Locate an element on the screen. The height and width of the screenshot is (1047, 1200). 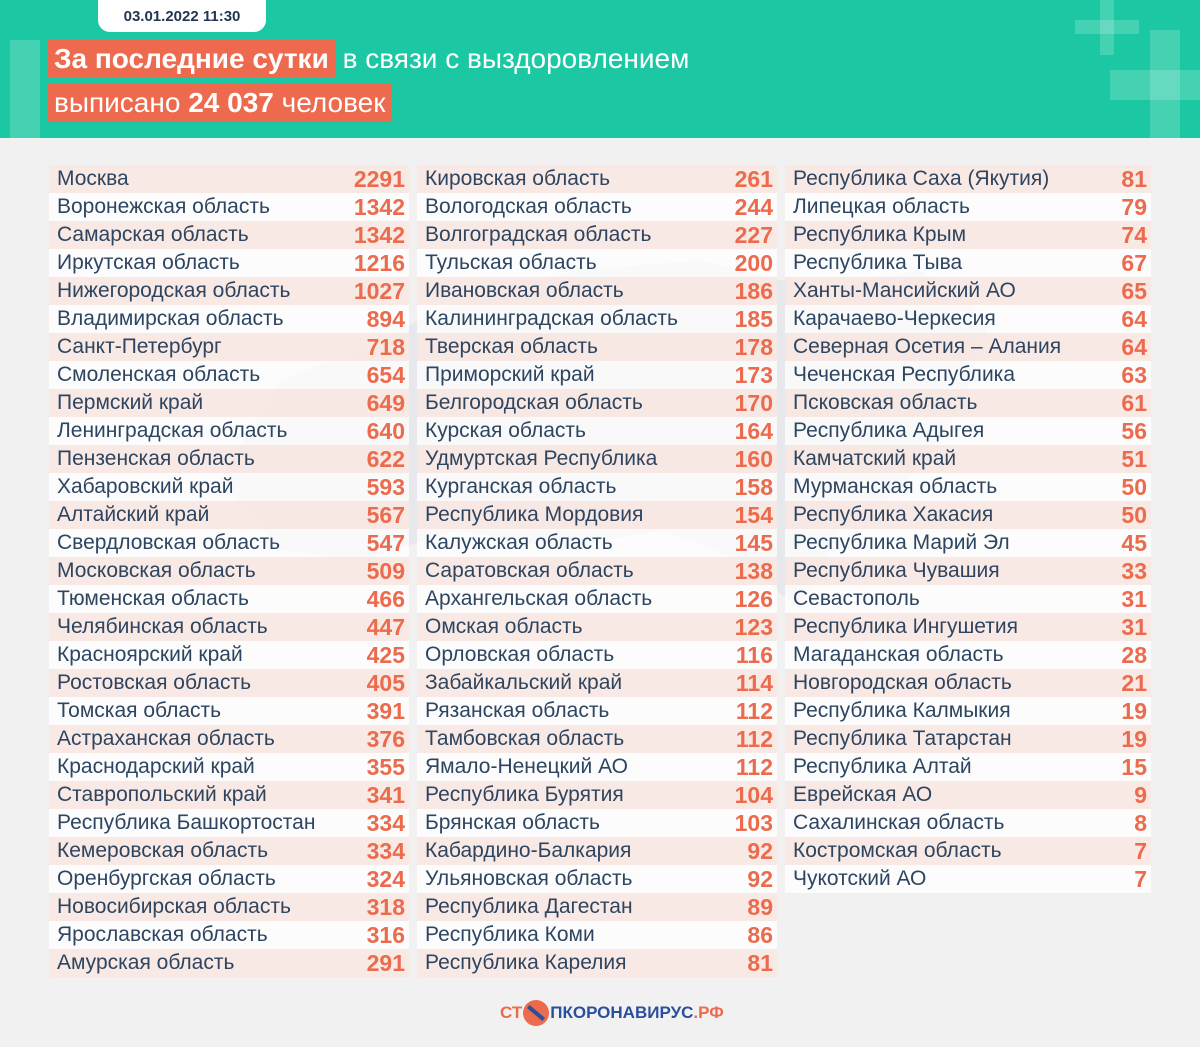
region-row: Республика Карелия 81 is located at coordinates (597, 963).